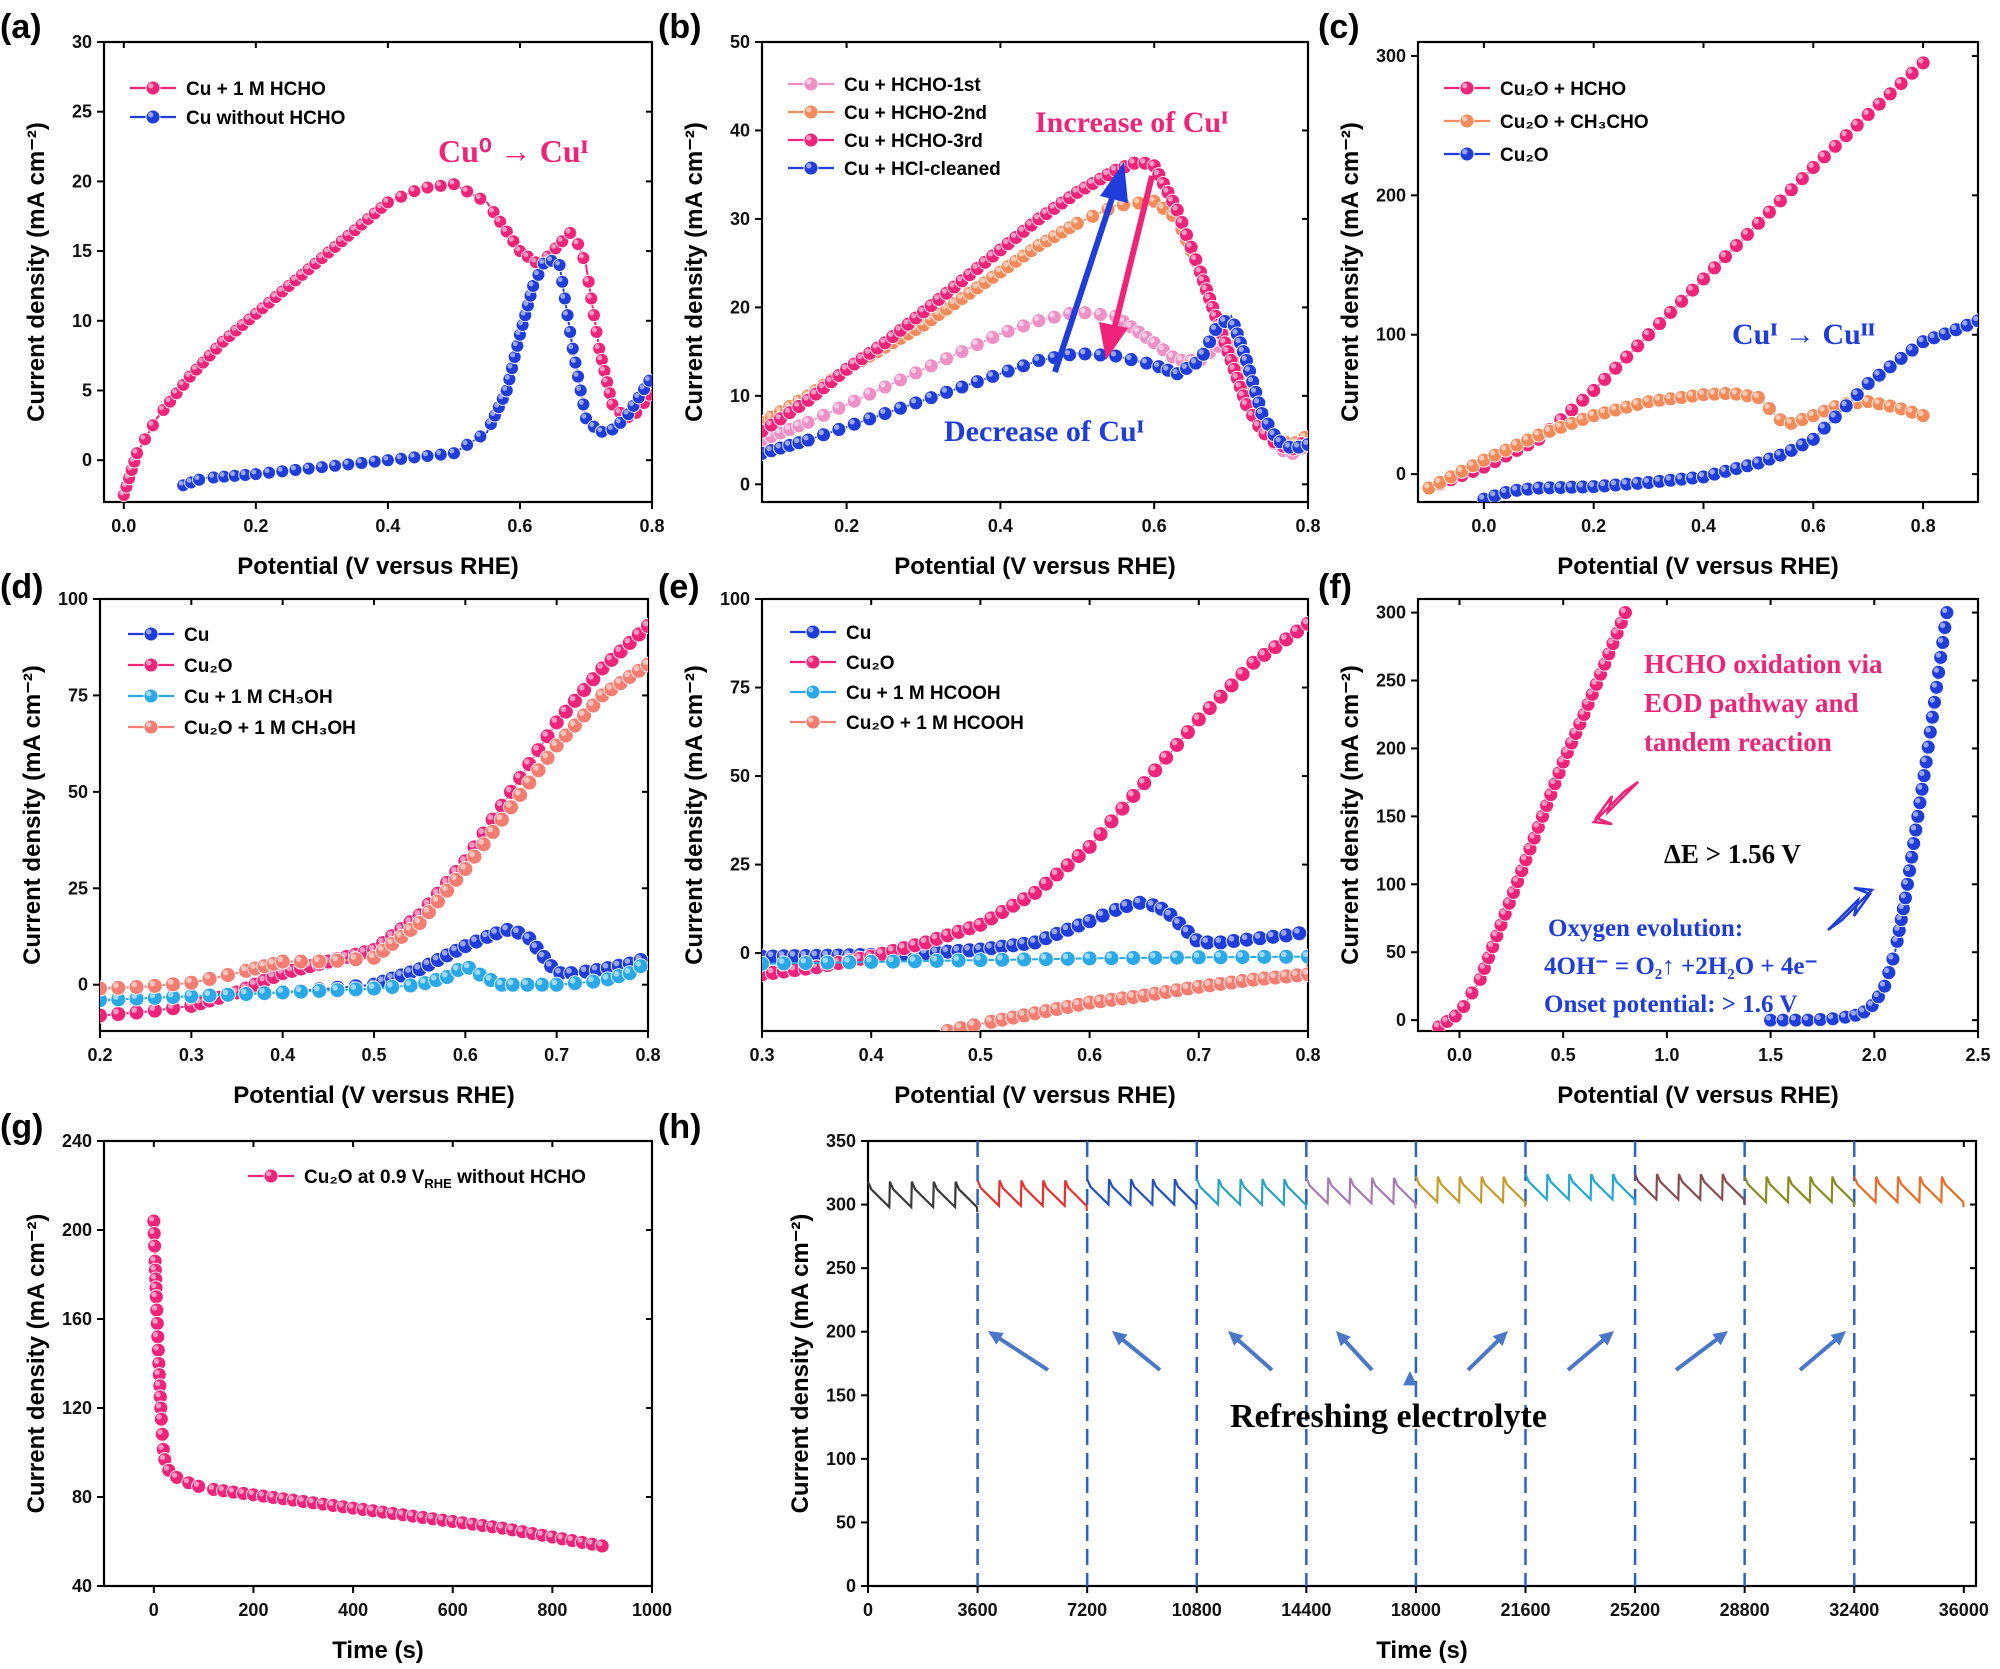 Image resolution: width=2000 pixels, height=1669 pixels. What do you see at coordinates (740, 307) in the screenshot?
I see `y-tick-label: 20` at bounding box center [740, 307].